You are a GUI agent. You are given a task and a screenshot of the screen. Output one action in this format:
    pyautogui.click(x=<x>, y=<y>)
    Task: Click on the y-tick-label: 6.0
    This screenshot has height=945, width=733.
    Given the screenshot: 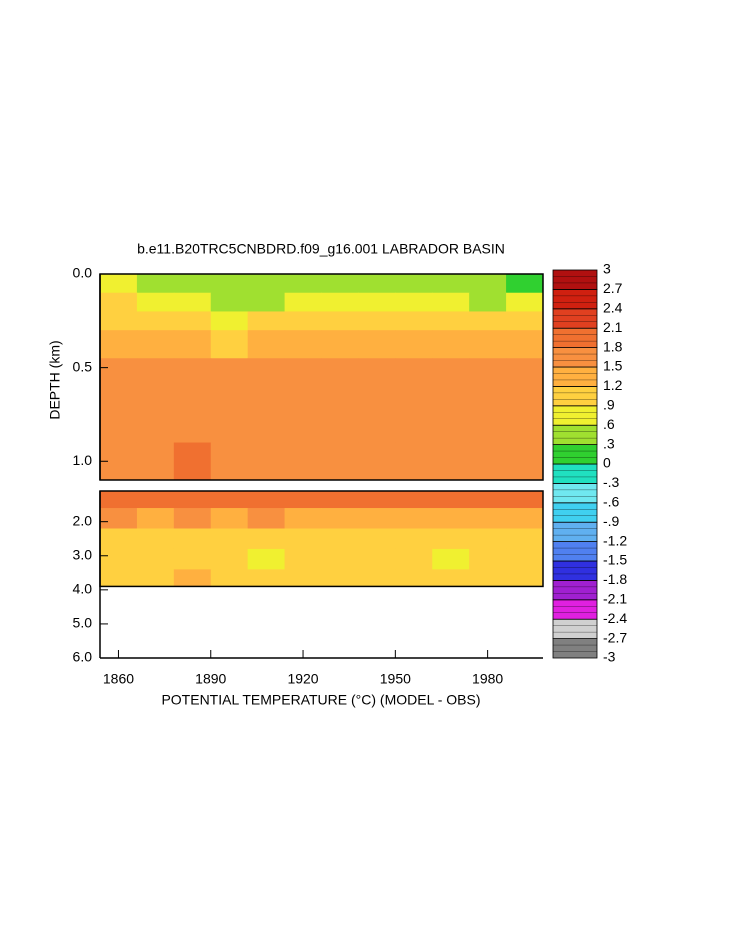 What is the action you would take?
    pyautogui.click(x=83, y=657)
    